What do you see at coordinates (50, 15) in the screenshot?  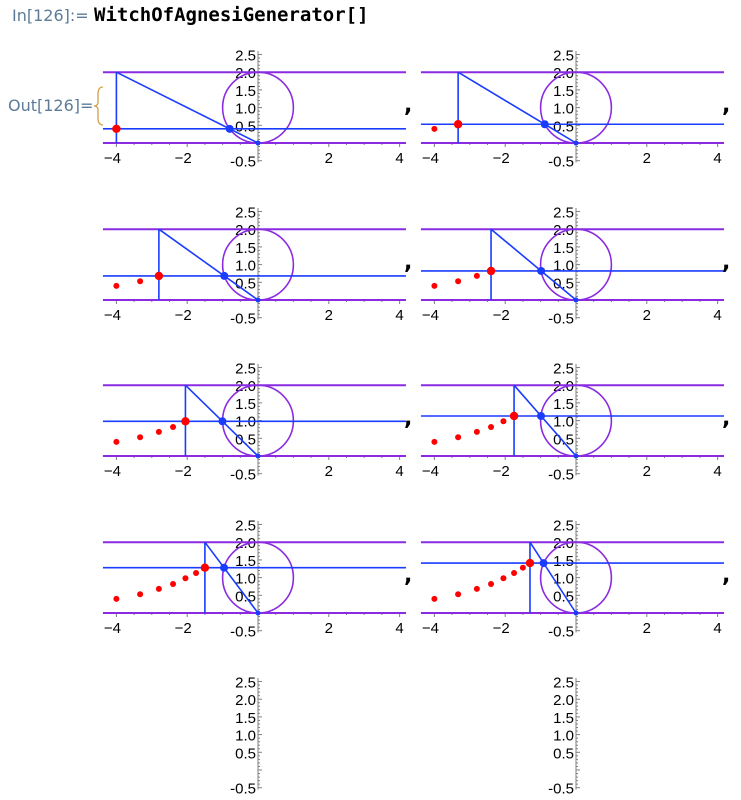 I see `input-label: In[126]:=` at bounding box center [50, 15].